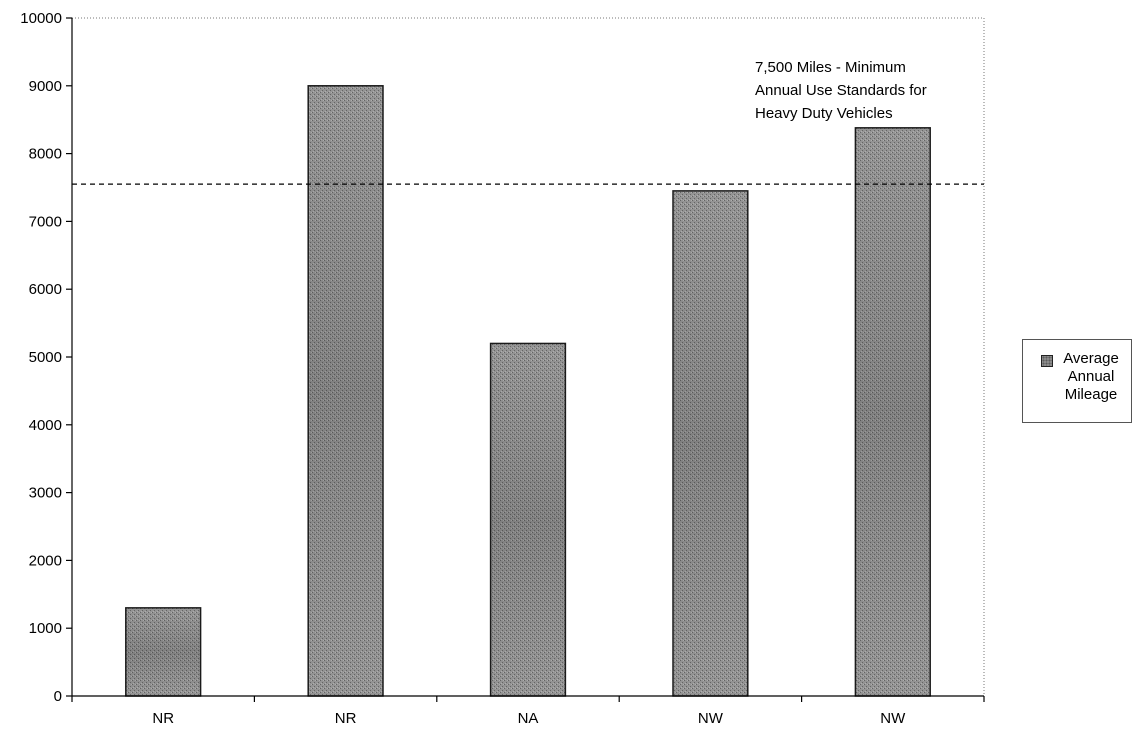 This screenshot has height=734, width=1133. I want to click on legend: Average Annual Mileage, so click(1077, 381).